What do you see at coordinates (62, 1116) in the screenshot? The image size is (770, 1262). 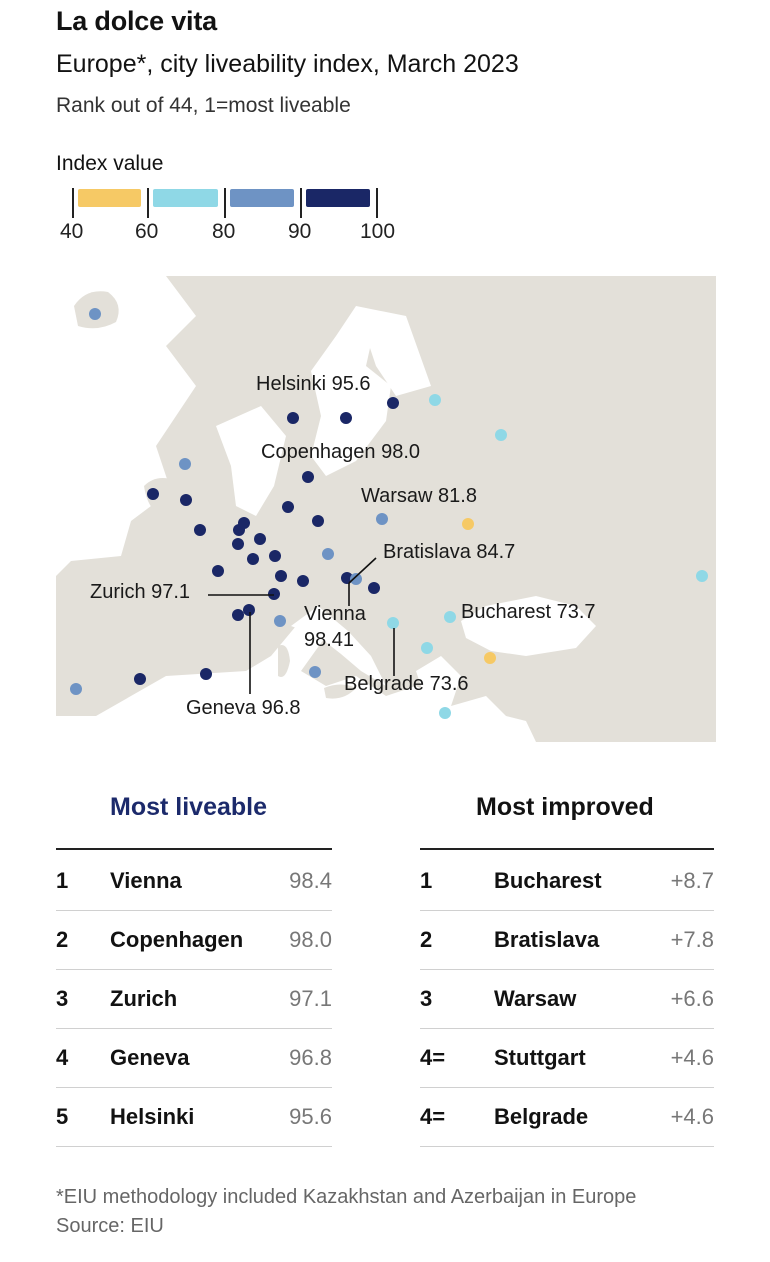 I see `rank-cell: 5` at bounding box center [62, 1116].